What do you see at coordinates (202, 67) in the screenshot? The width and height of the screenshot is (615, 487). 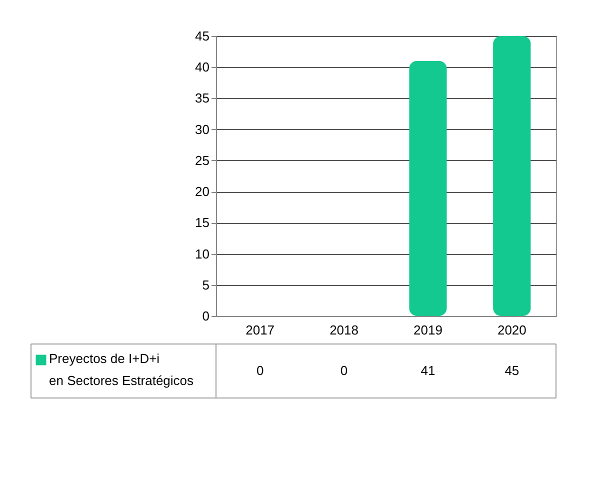 I see `y-tick-label: 40` at bounding box center [202, 67].